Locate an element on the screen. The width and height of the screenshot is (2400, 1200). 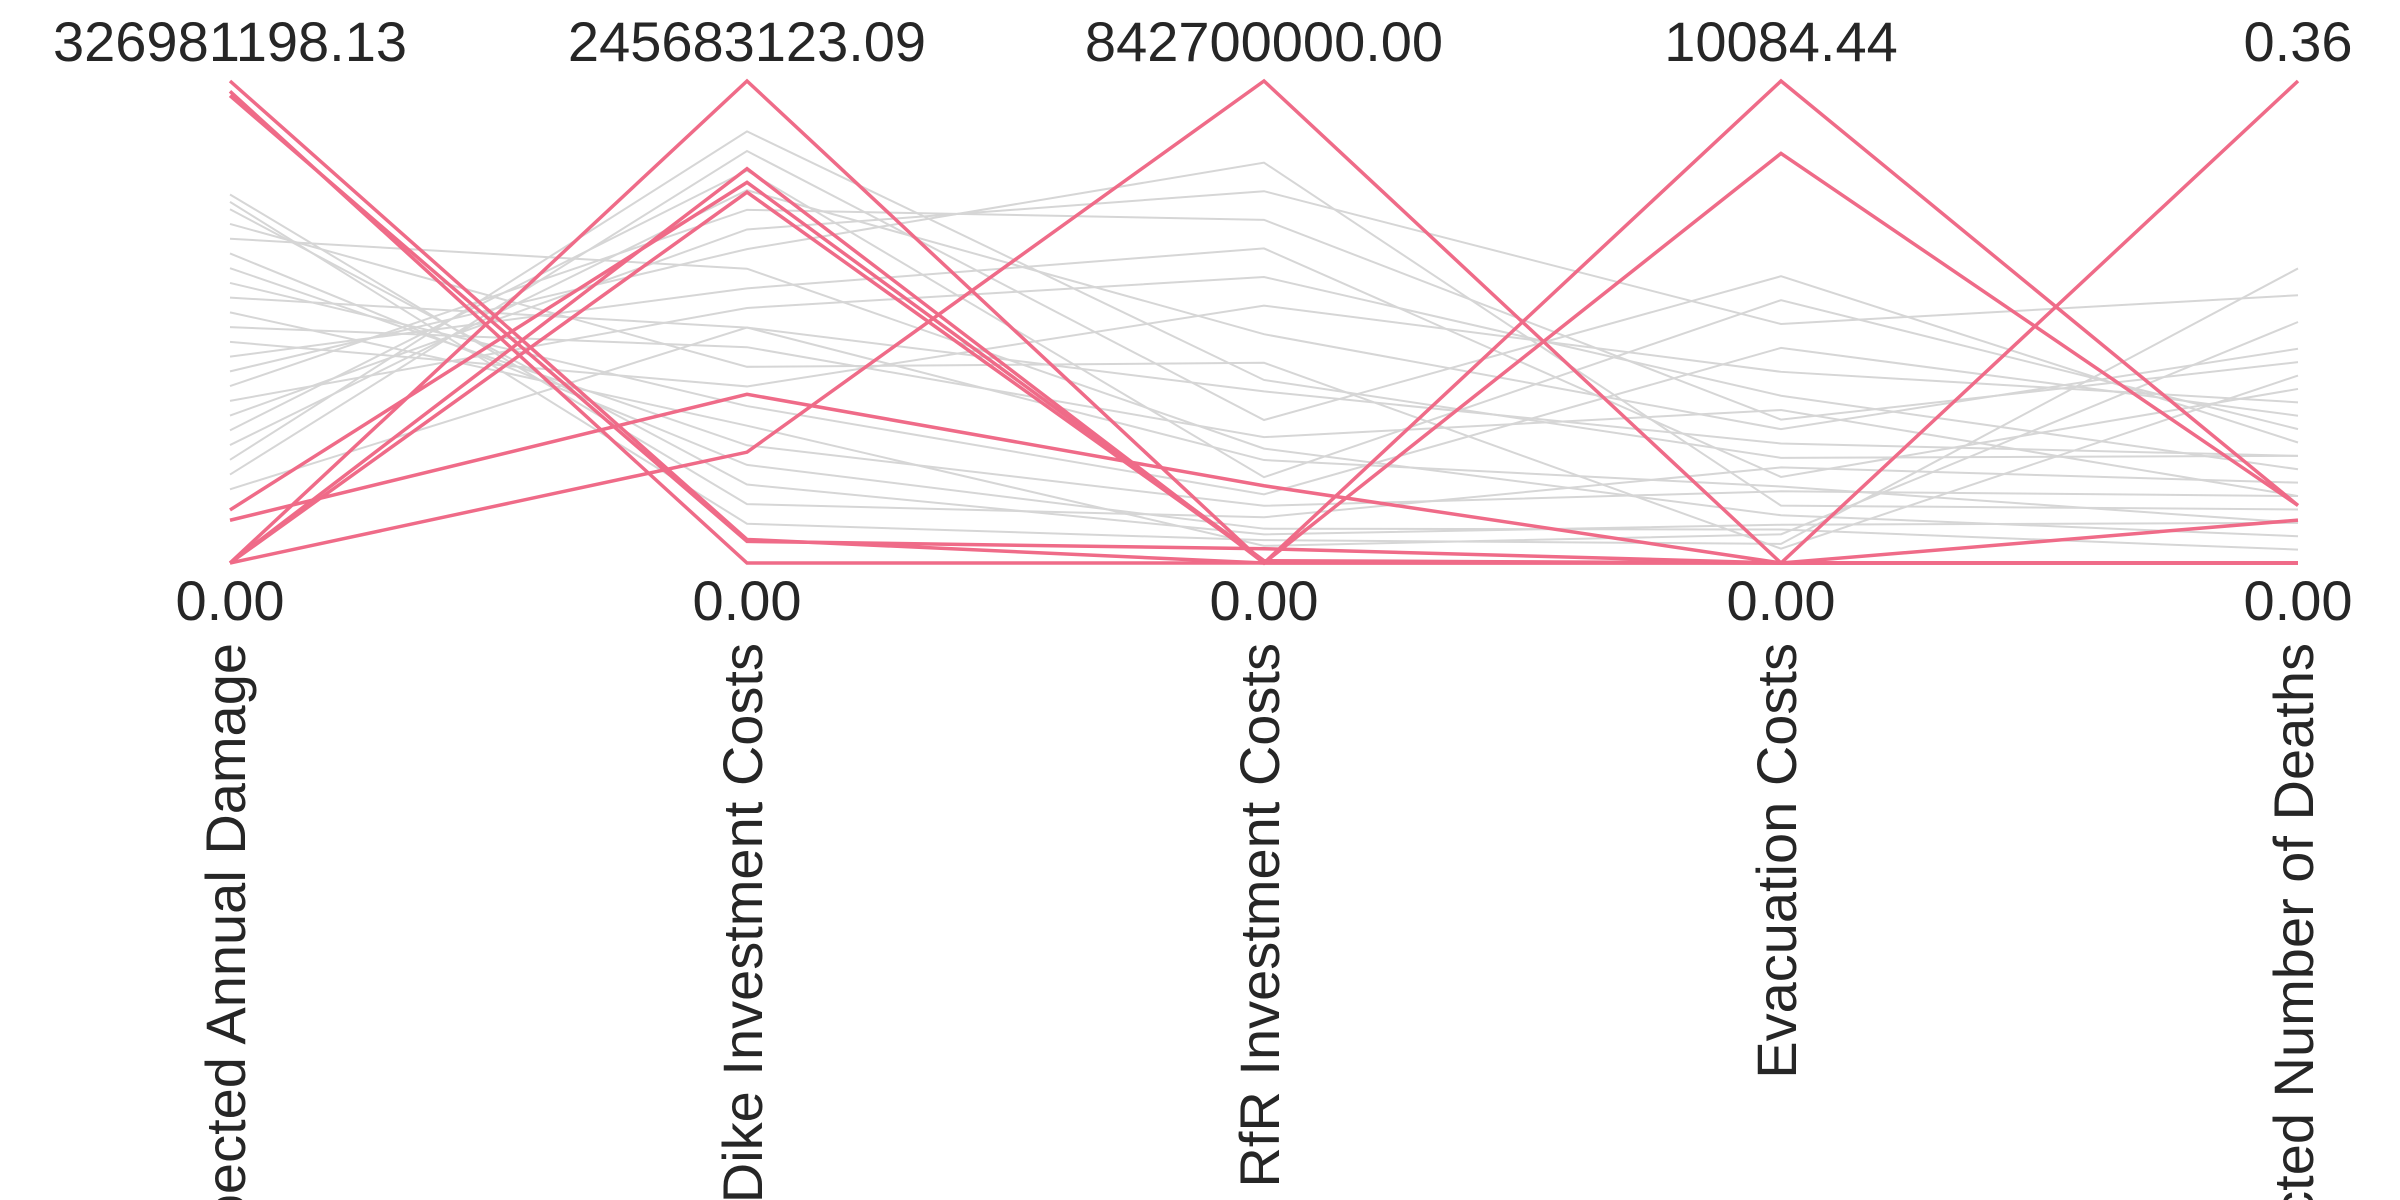
axis-label: Dike Investment Costs is located at coordinates (742, 921).